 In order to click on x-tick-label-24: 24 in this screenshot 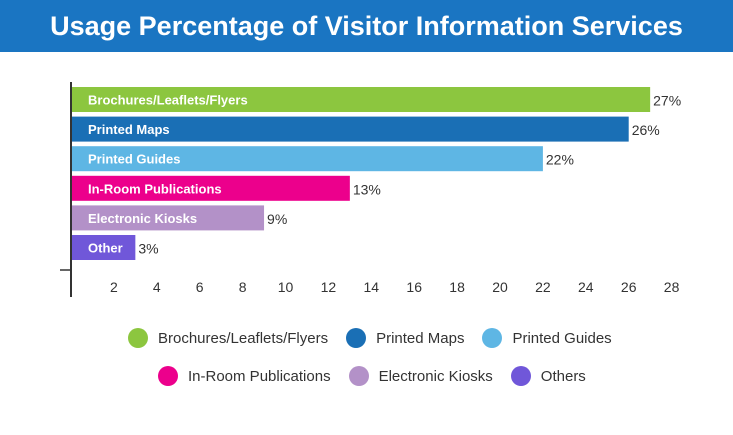, I will do `click(586, 287)`.